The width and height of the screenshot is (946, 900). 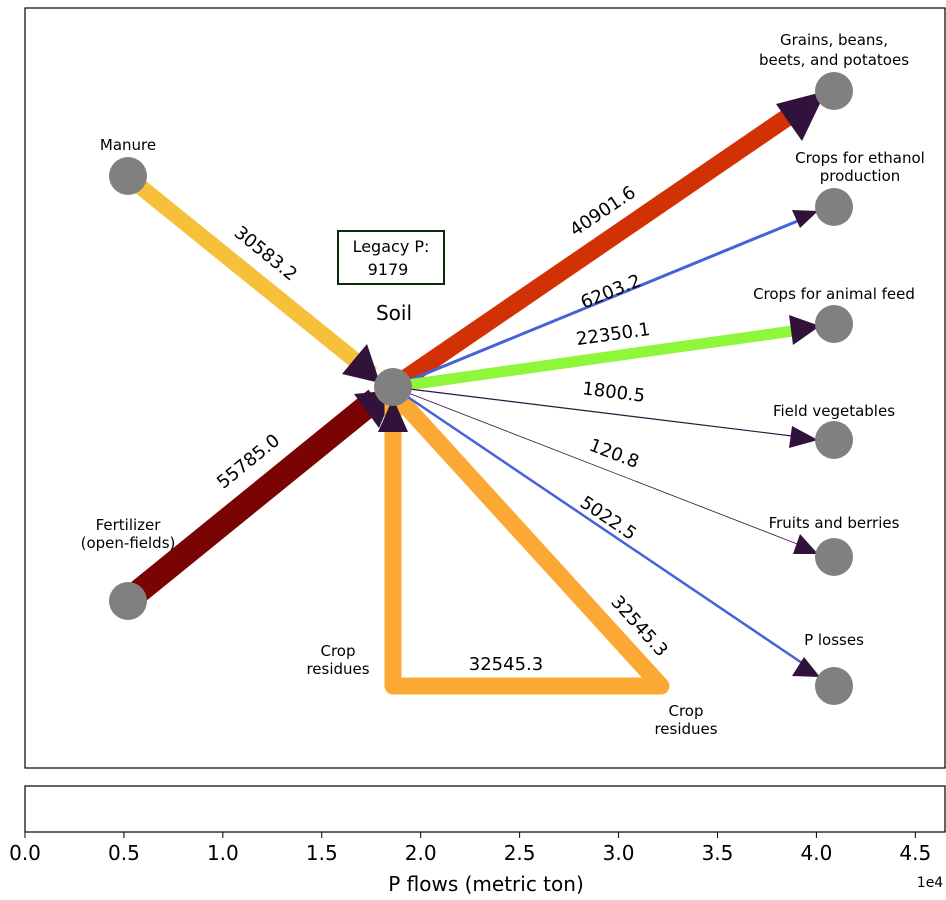 What do you see at coordinates (834, 686) in the screenshot?
I see `node-p-losses` at bounding box center [834, 686].